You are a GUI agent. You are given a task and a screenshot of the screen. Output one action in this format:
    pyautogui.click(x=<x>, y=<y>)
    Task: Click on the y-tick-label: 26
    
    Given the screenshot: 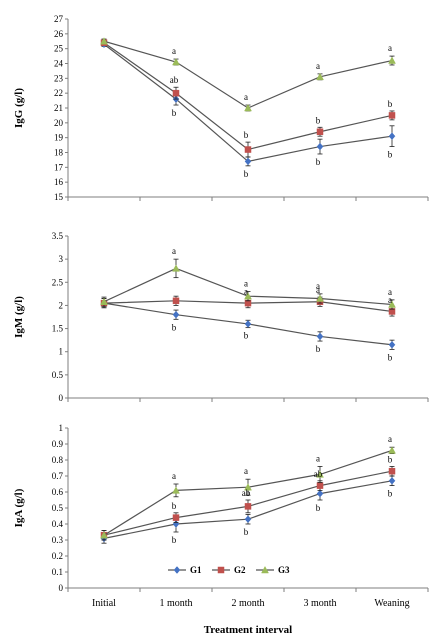 What is the action you would take?
    pyautogui.click(x=59, y=34)
    